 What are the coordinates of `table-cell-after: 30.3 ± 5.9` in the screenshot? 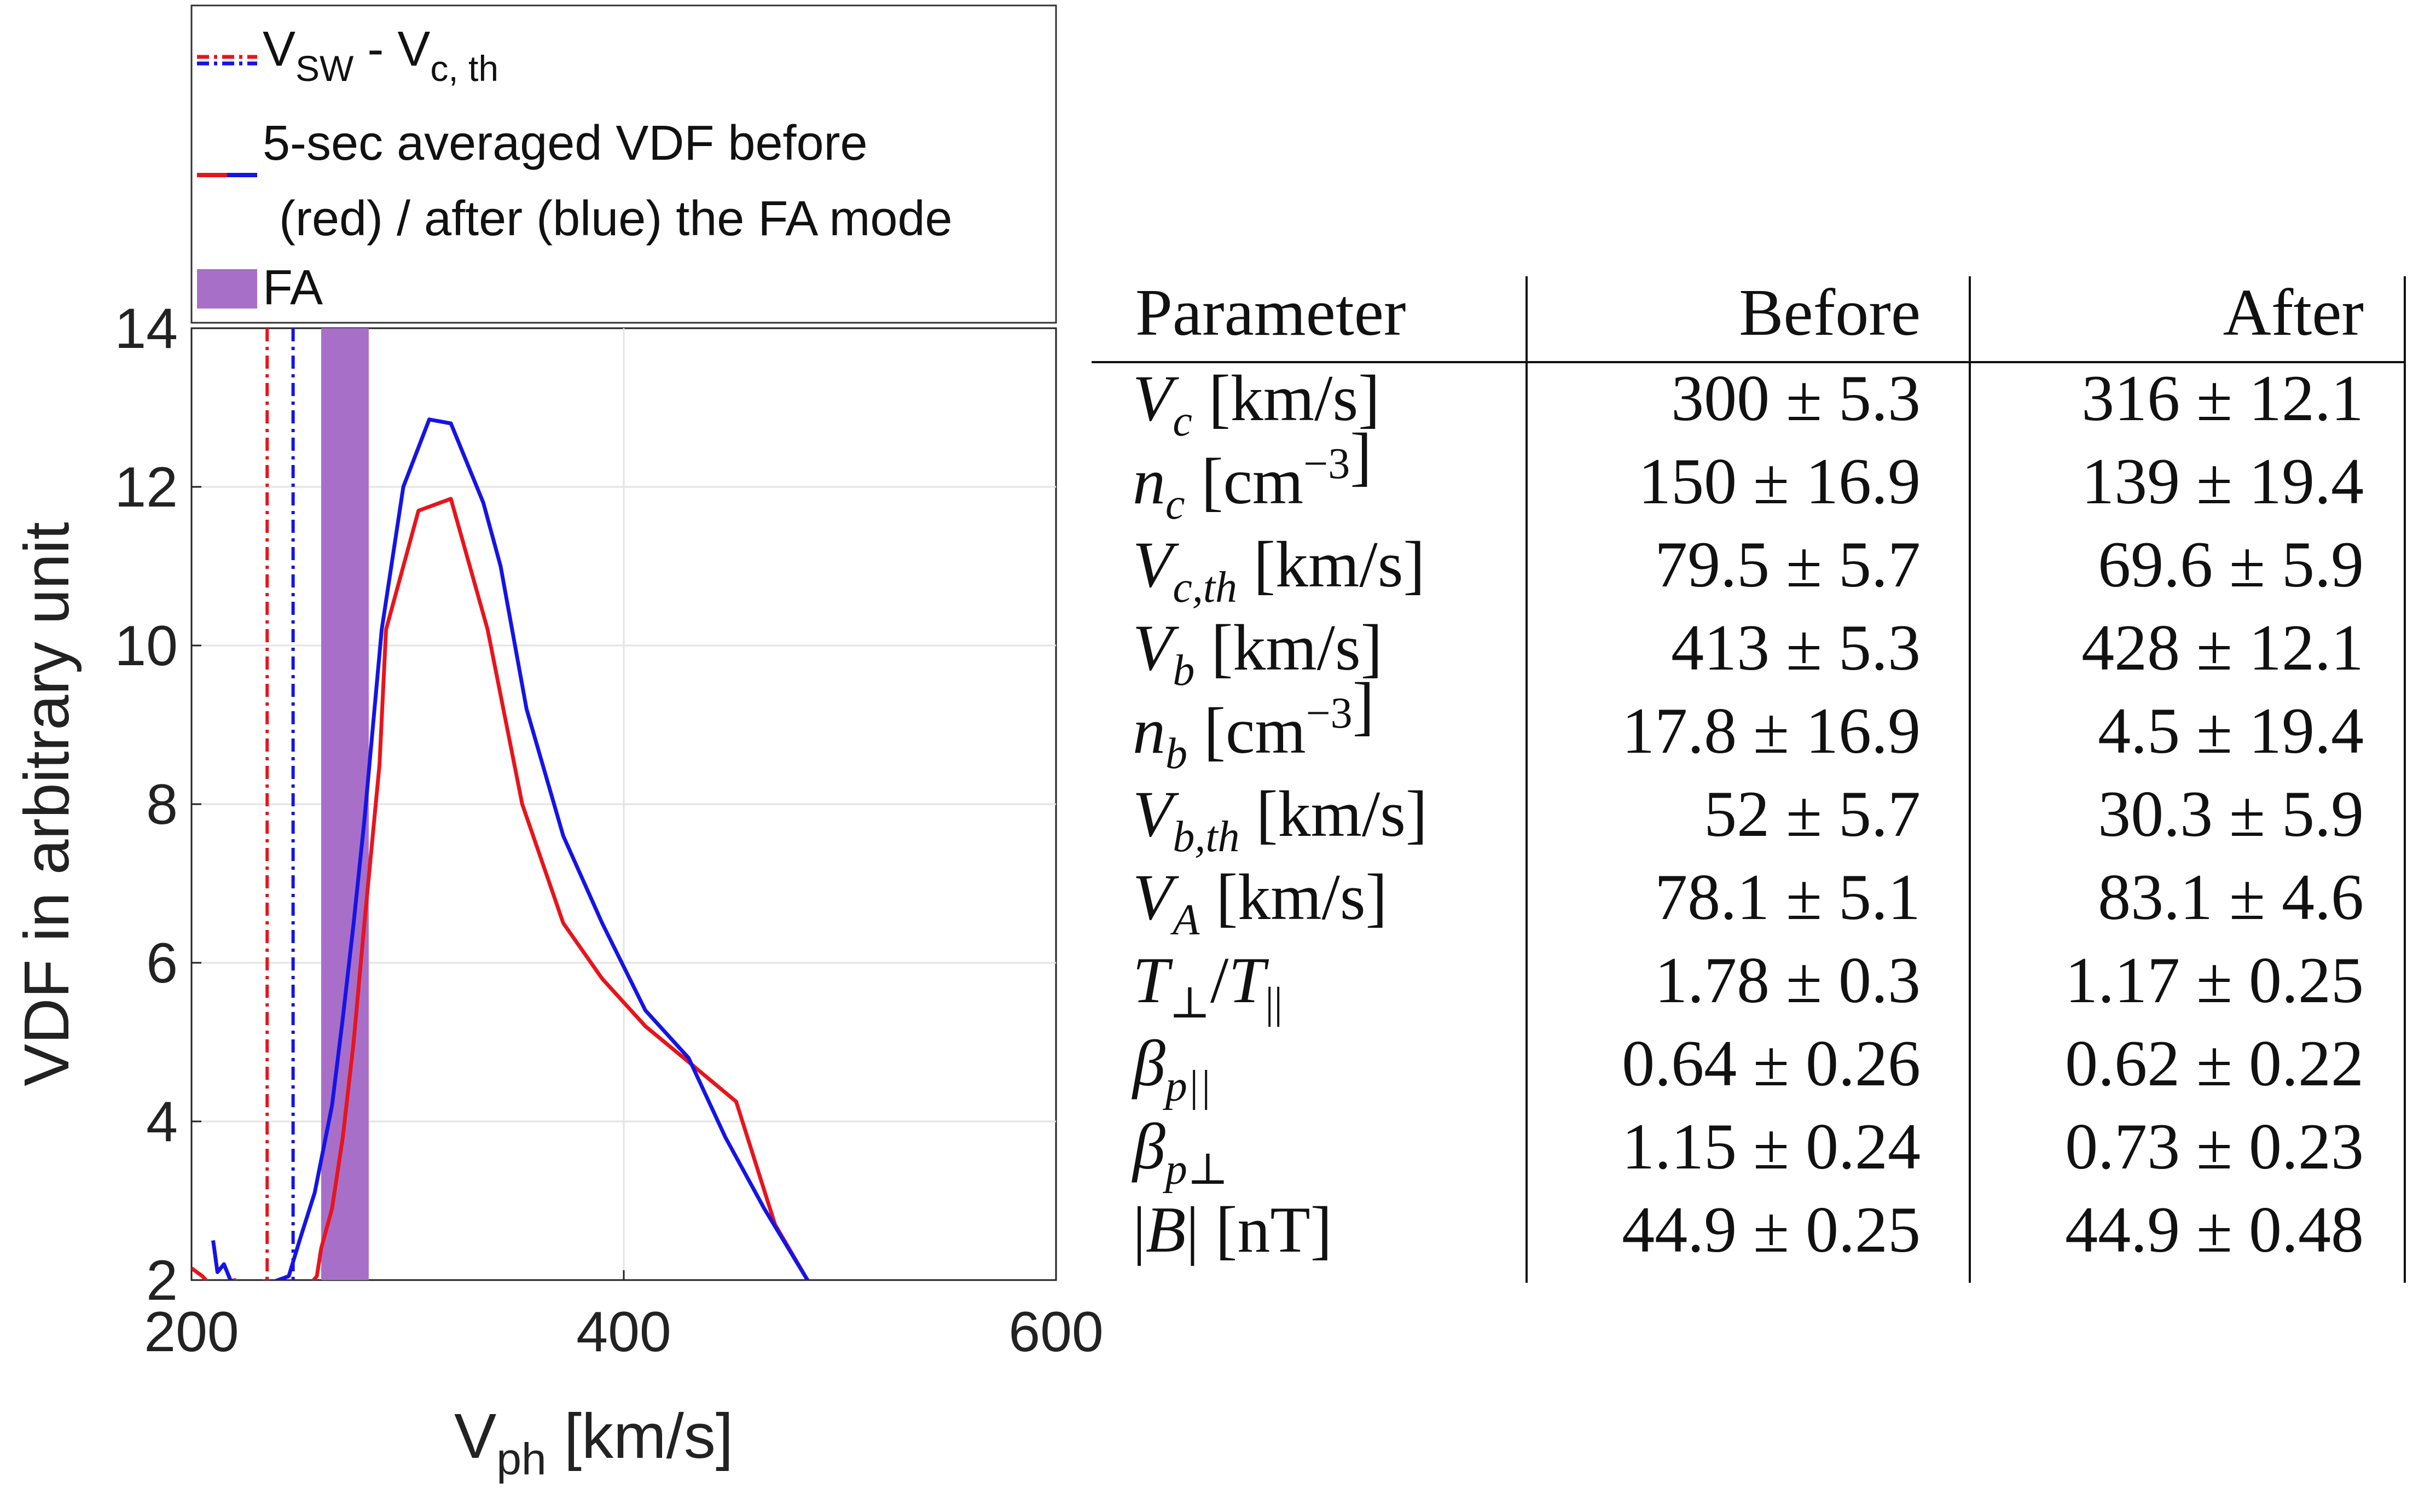 It's located at (2231, 814).